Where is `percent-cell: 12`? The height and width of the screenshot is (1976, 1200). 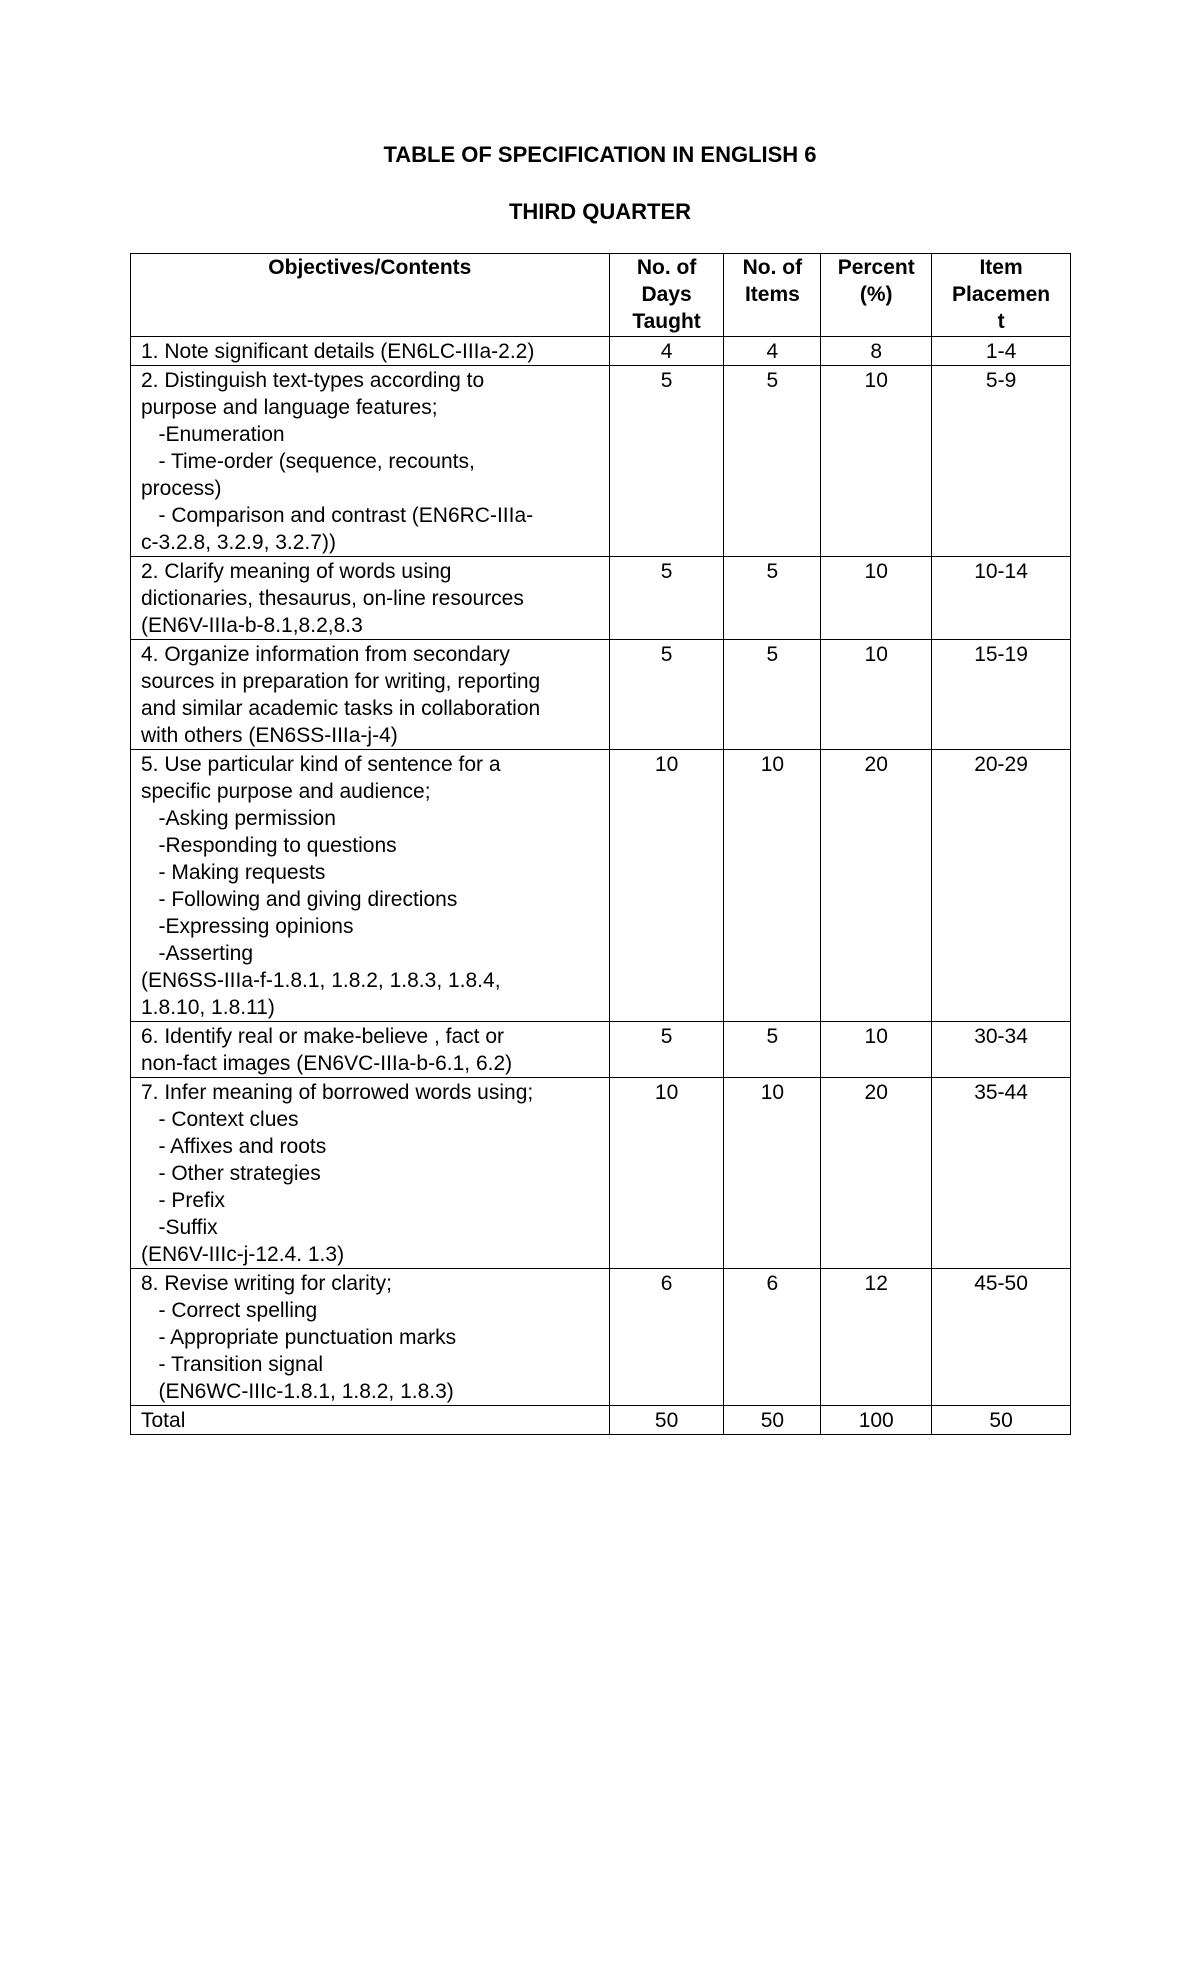 percent-cell: 12 is located at coordinates (876, 1337).